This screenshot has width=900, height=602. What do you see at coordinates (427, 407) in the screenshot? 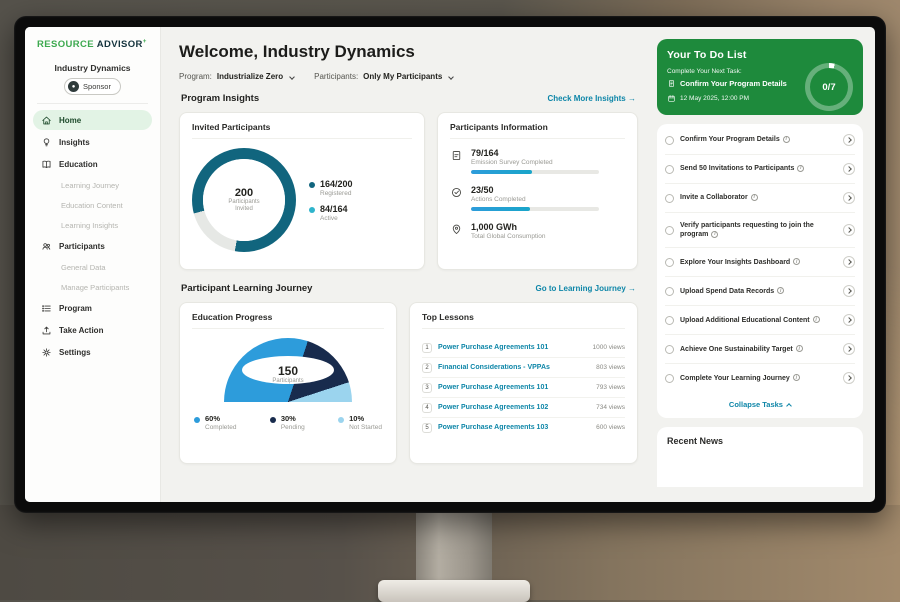
I see `lesson-rank: 4` at bounding box center [427, 407].